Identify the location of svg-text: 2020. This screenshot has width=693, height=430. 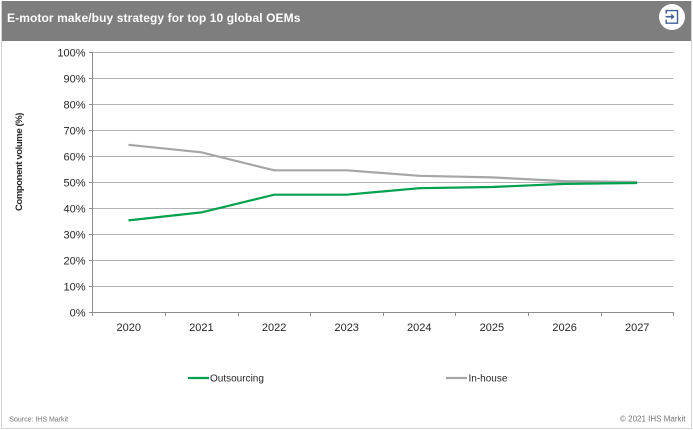
(129, 328).